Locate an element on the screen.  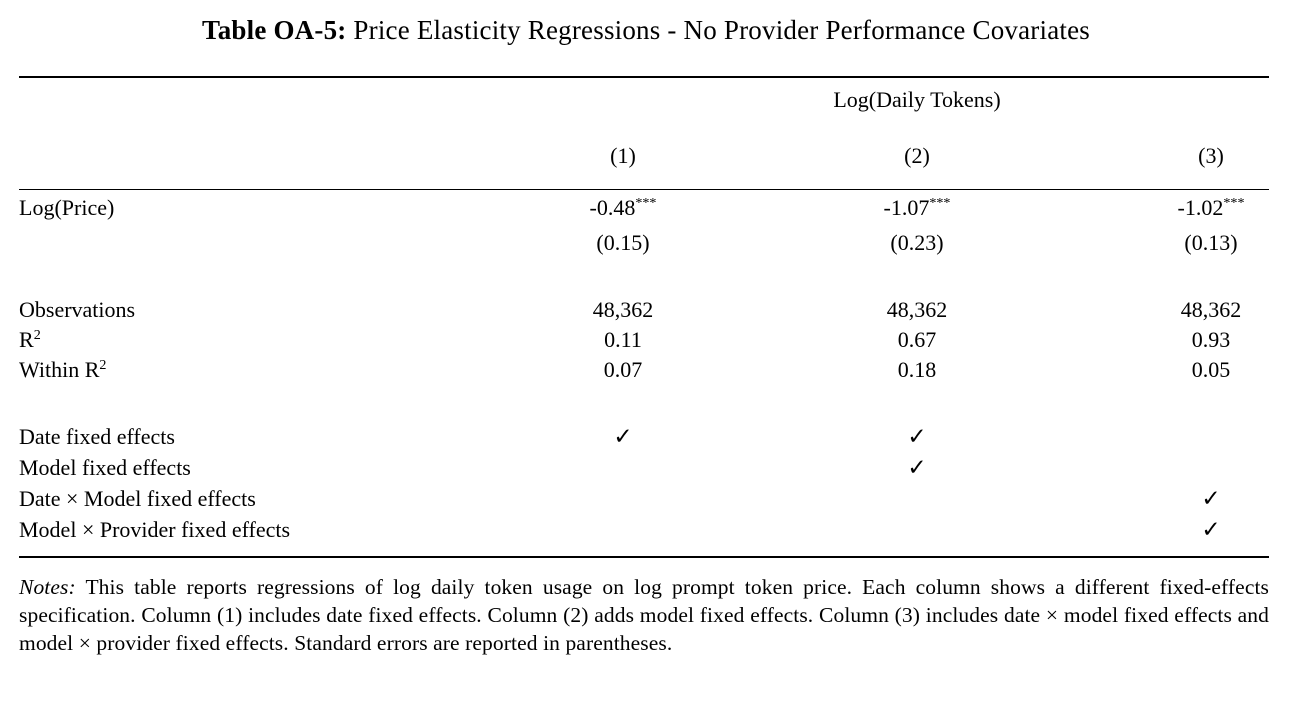
fe-row-model: Model fixed effects ✓ is located at coordinates (644, 467).